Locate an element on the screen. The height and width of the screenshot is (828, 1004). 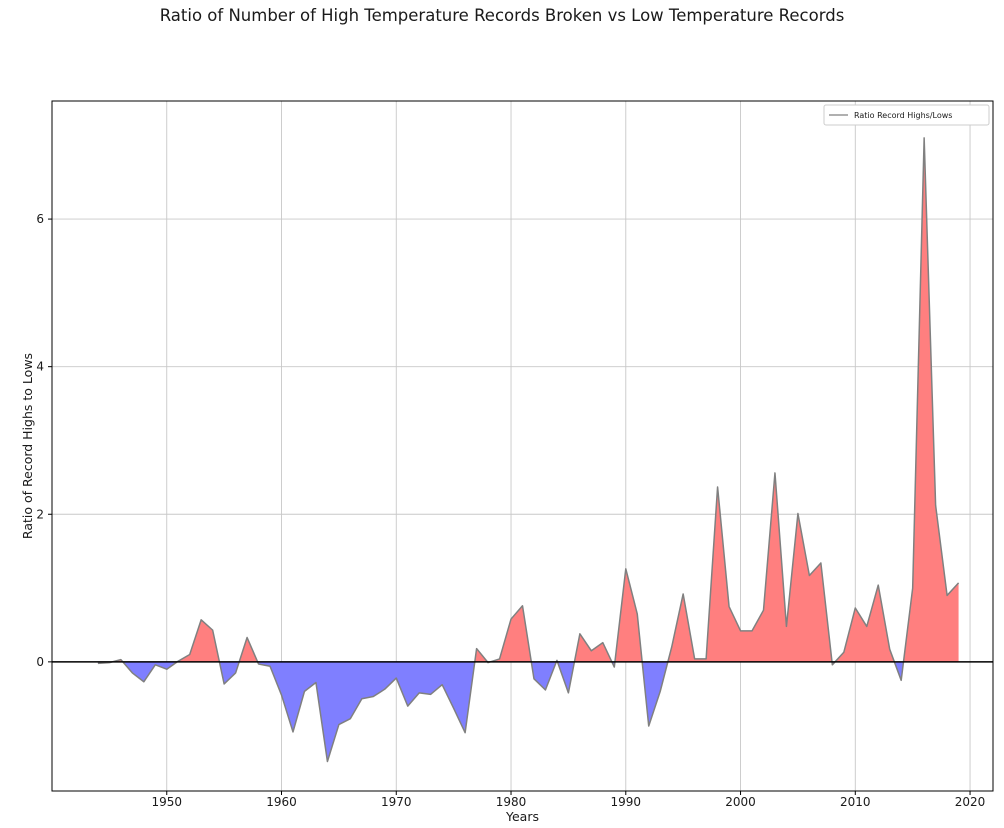
x-tick-label: 1950 is located at coordinates (166, 802).